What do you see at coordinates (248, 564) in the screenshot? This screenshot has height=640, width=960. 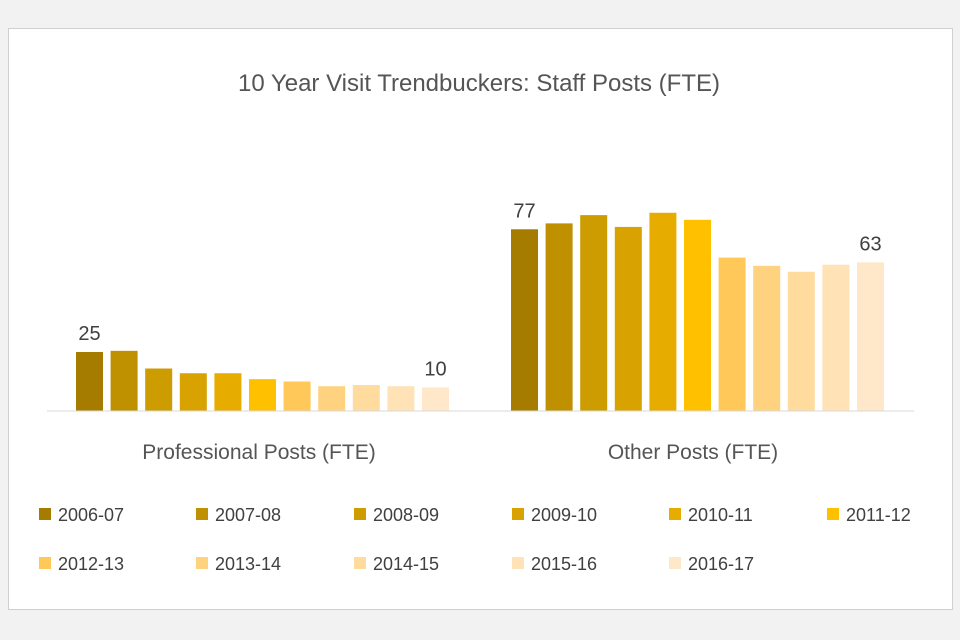 I see `legend-label: 2013-14` at bounding box center [248, 564].